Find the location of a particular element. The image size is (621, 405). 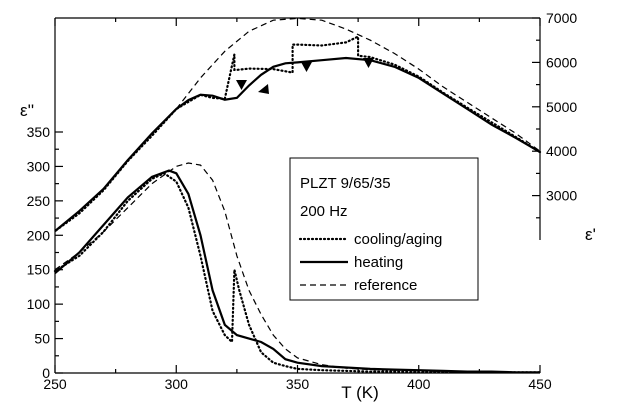

right-axis-title: ε' is located at coordinates (590, 234).